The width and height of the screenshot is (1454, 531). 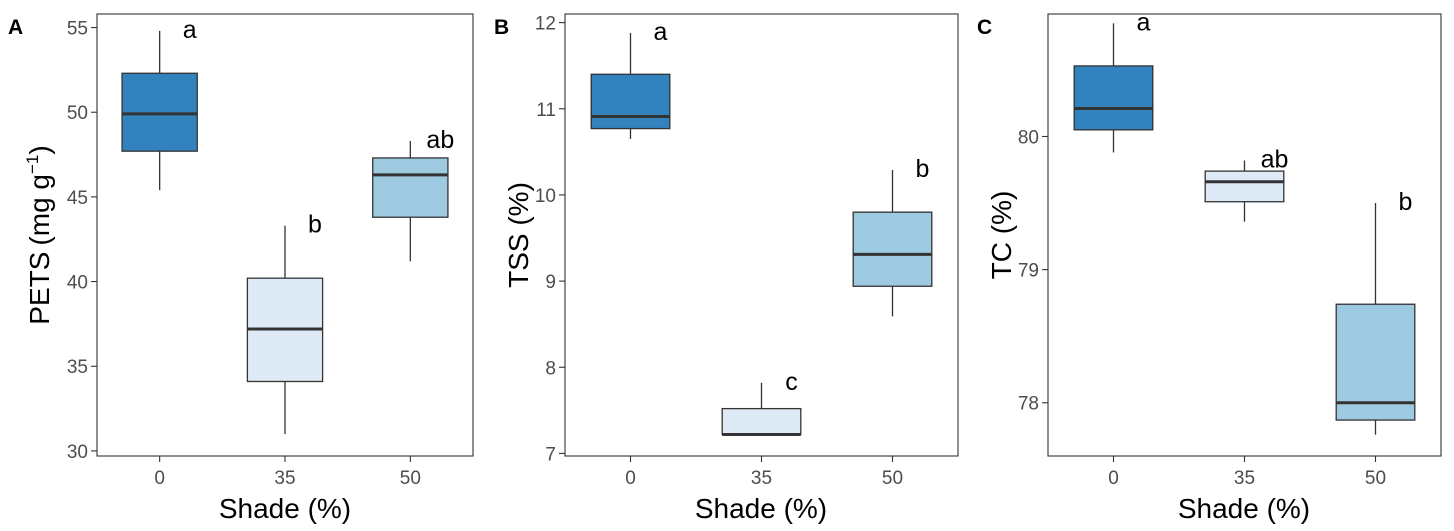 I want to click on y-tick-label: 79, so click(x=1028, y=271).